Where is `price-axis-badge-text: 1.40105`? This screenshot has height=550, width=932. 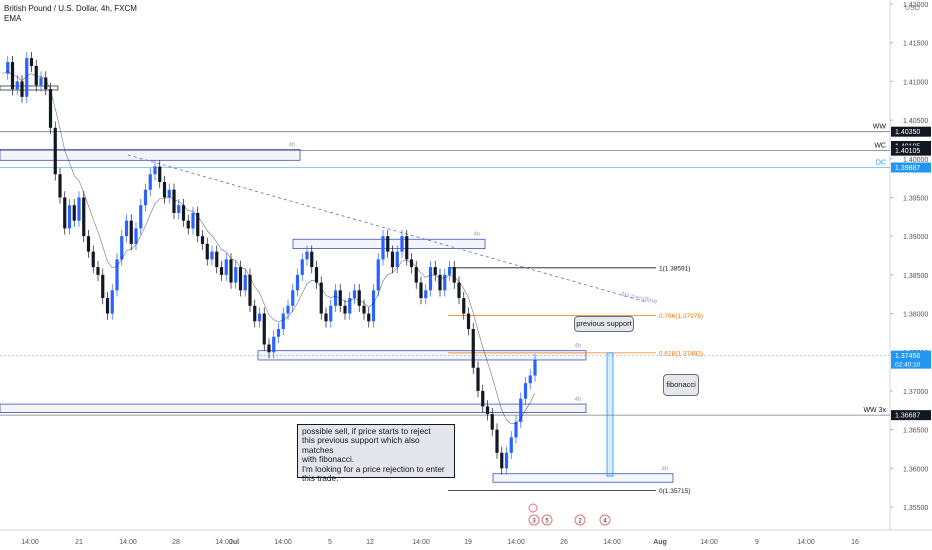
price-axis-badge-text: 1.40105 is located at coordinates (907, 151).